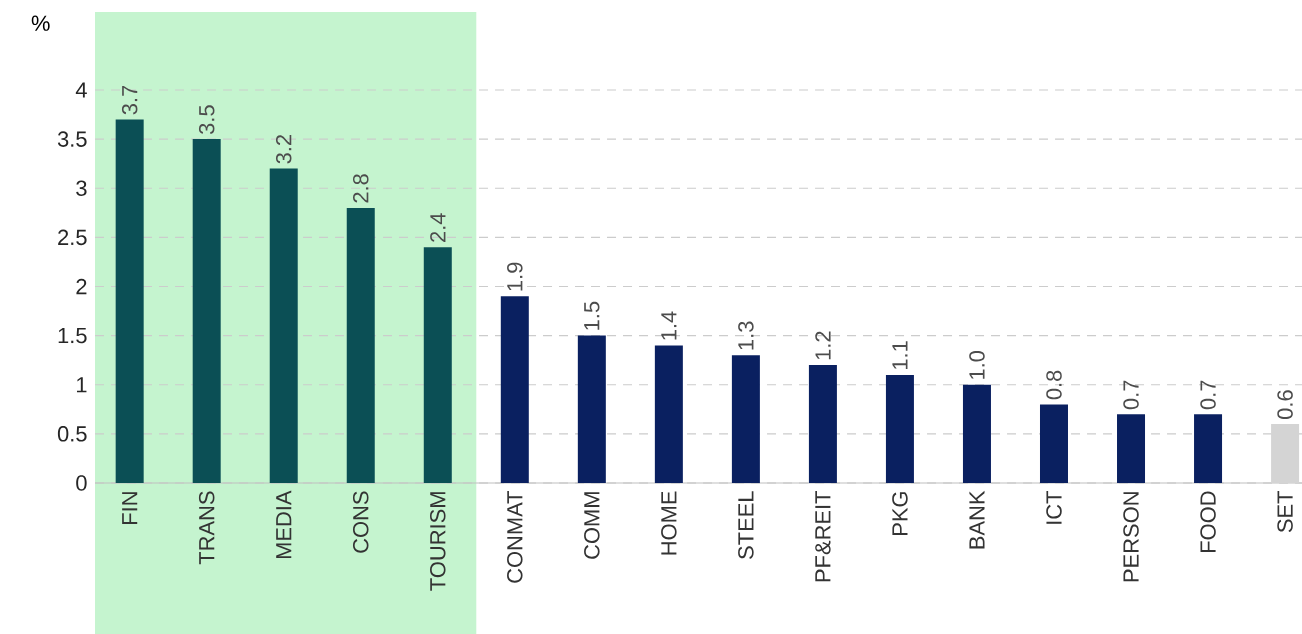 This screenshot has height=634, width=1302. Describe the element at coordinates (669, 523) in the screenshot. I see `x-tick-label: HOME` at that location.